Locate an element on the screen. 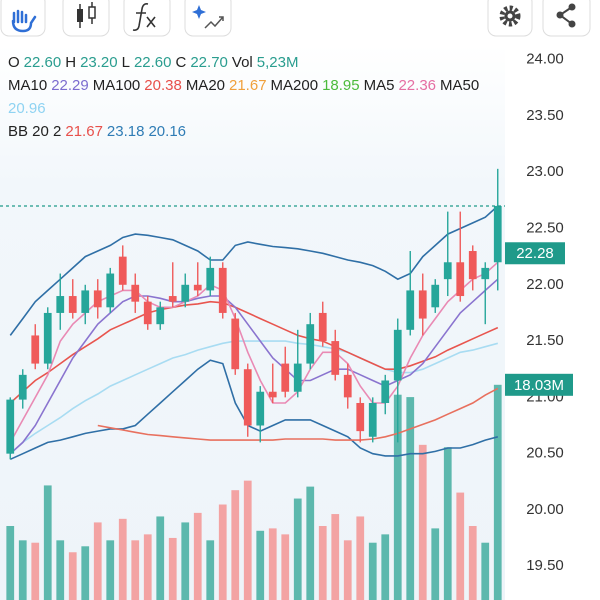 The image size is (600, 600). summary-label: L is located at coordinates (125, 62).